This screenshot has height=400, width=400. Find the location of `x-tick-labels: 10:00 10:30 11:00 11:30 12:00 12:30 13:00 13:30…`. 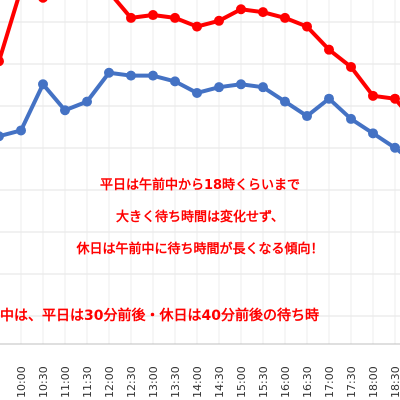

x-tick-labels: 10:00 10:30 11:00 11:30 12:00 12:30 13:00 13:30… is located at coordinates (207, 382).